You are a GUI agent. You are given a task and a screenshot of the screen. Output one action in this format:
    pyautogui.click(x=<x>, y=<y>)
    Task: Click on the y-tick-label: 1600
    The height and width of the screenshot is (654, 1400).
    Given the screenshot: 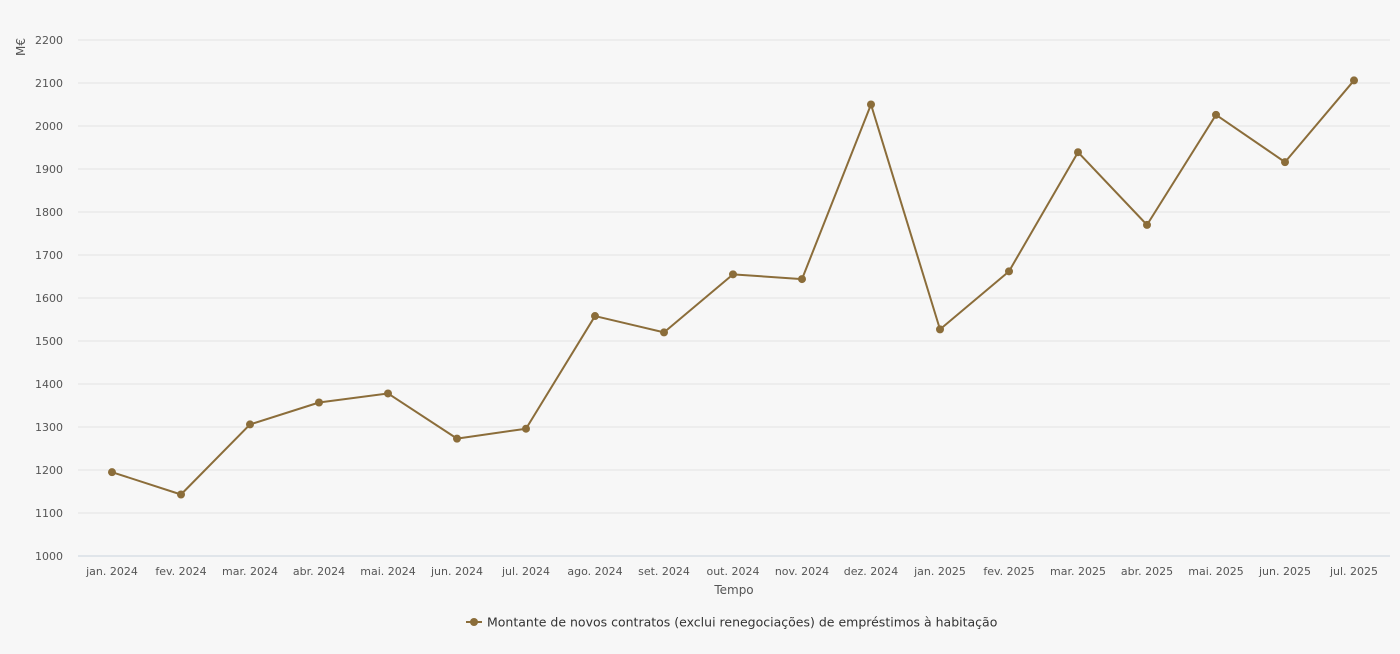 What is the action you would take?
    pyautogui.click(x=49, y=298)
    